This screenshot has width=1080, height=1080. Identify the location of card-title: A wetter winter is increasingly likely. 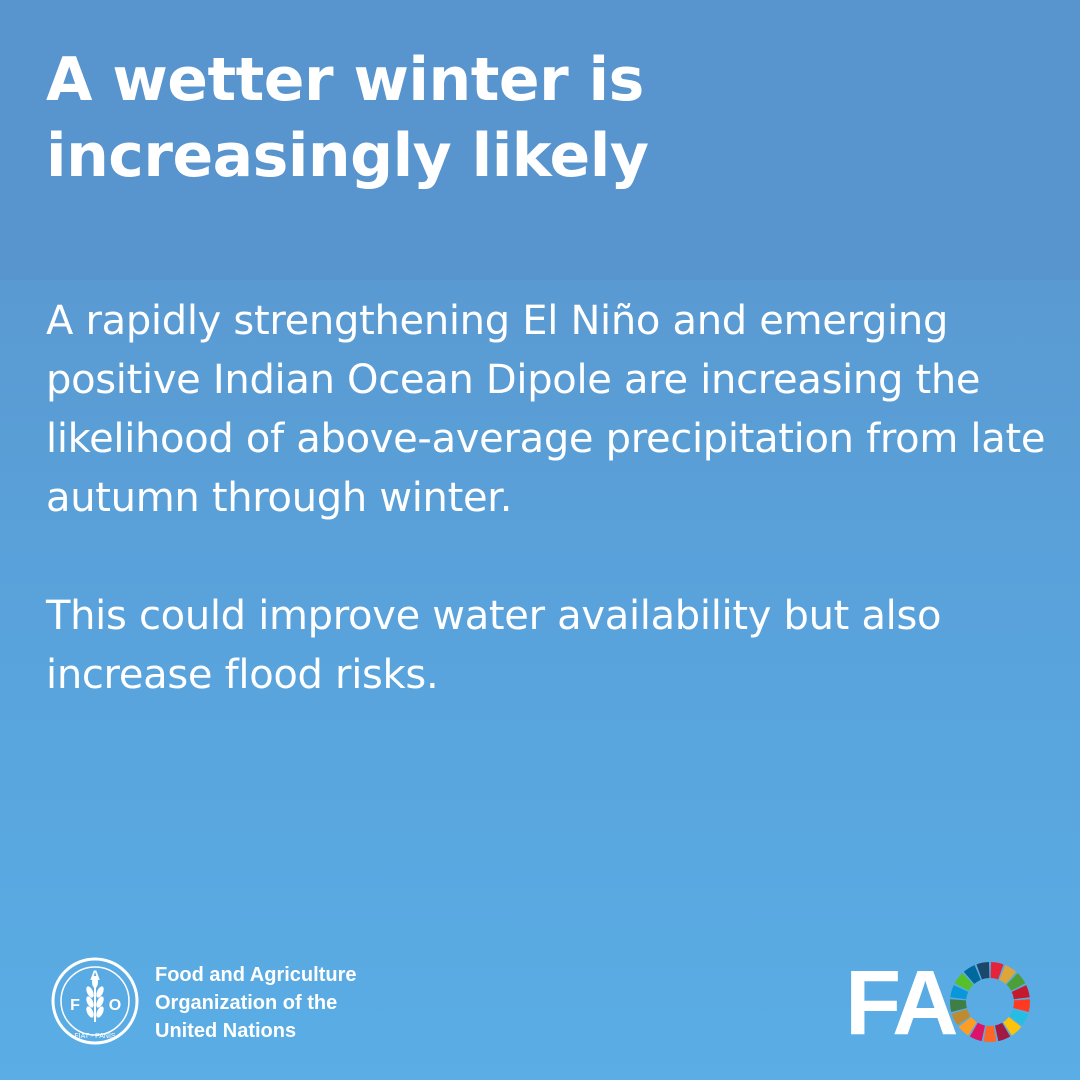
(347, 118).